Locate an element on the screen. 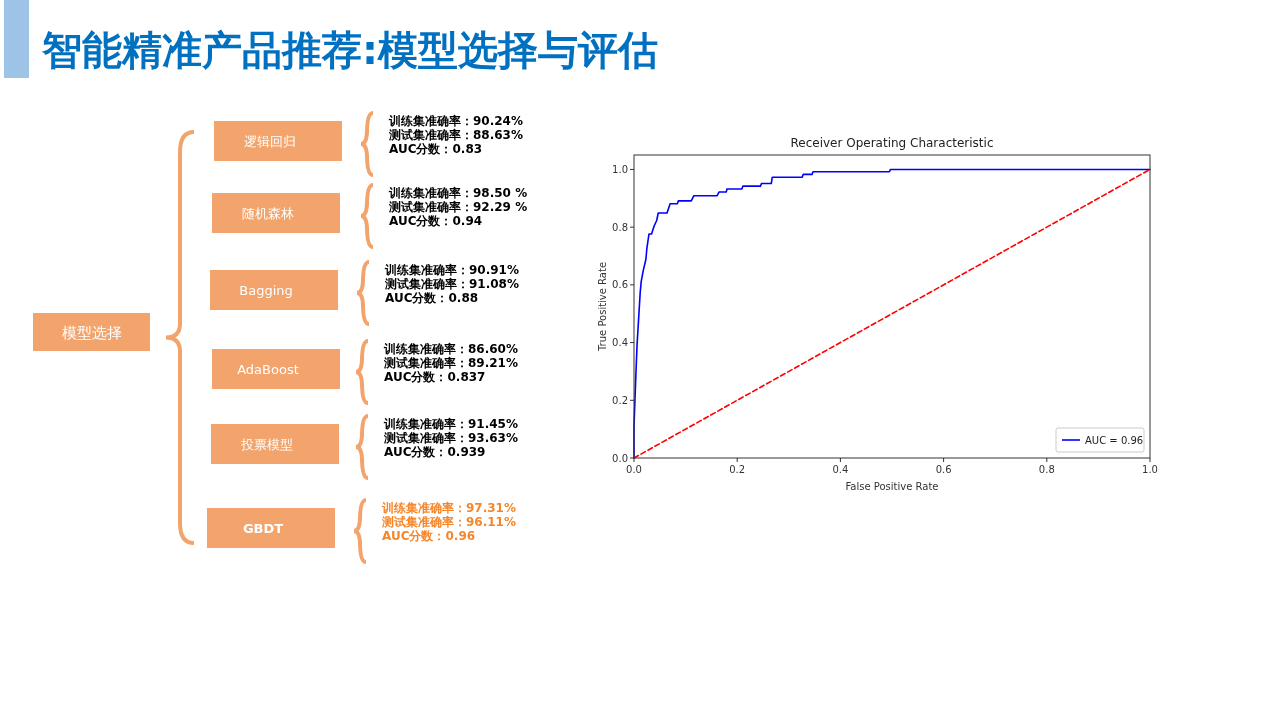 The image size is (1280, 720). chart-title: Receiver Operating Characteristic is located at coordinates (892, 143).